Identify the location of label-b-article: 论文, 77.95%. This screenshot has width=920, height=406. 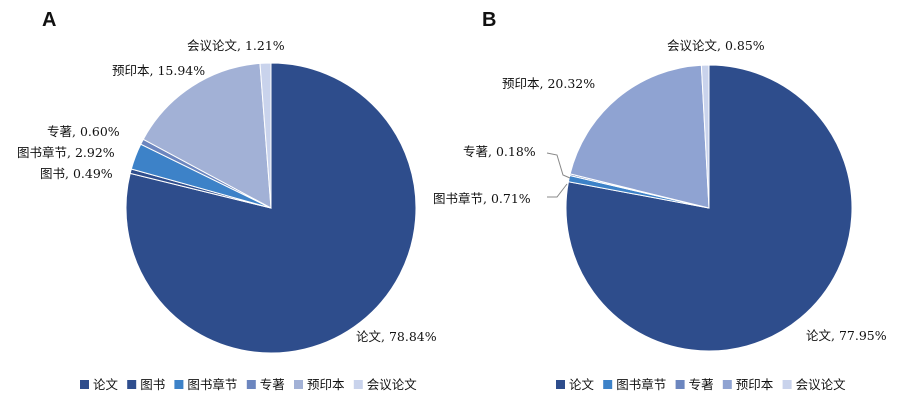
(846, 335).